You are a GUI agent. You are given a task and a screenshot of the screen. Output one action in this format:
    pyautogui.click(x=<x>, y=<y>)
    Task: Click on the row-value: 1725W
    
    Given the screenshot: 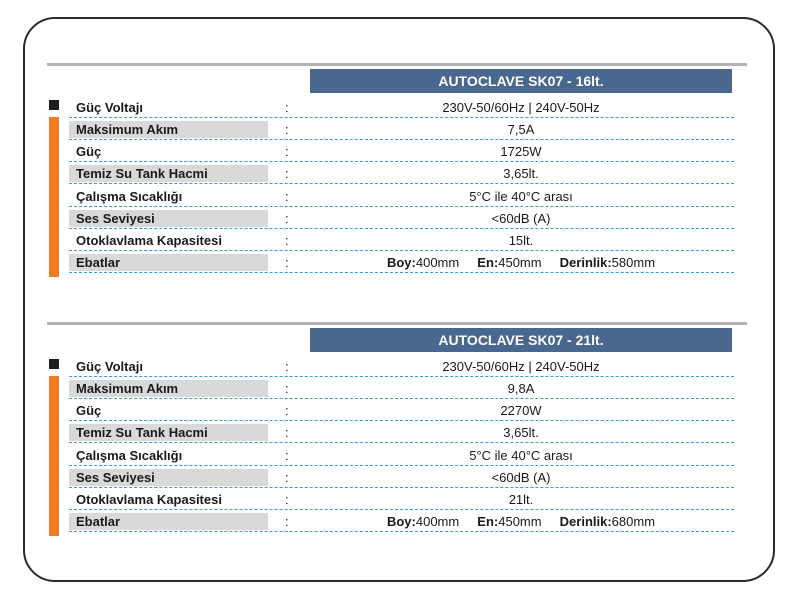 What is the action you would take?
    pyautogui.click(x=521, y=151)
    